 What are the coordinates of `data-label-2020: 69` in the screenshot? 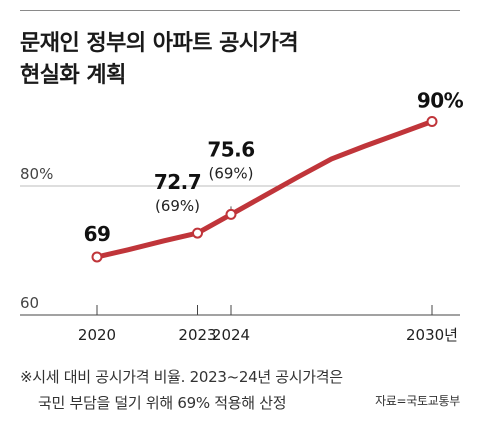 It's located at (97, 234).